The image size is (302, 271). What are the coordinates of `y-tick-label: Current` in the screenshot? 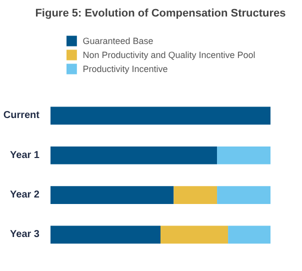 It's located at (21, 116).